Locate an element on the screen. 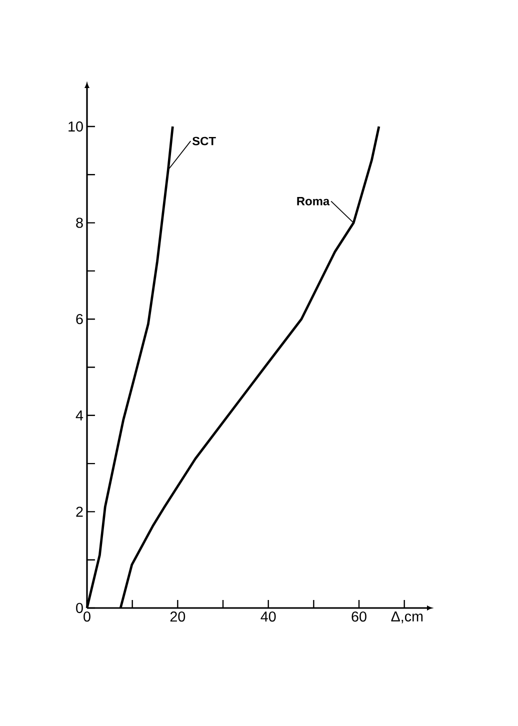 The width and height of the screenshot is (518, 726). x-tick-label: 20 is located at coordinates (178, 617).